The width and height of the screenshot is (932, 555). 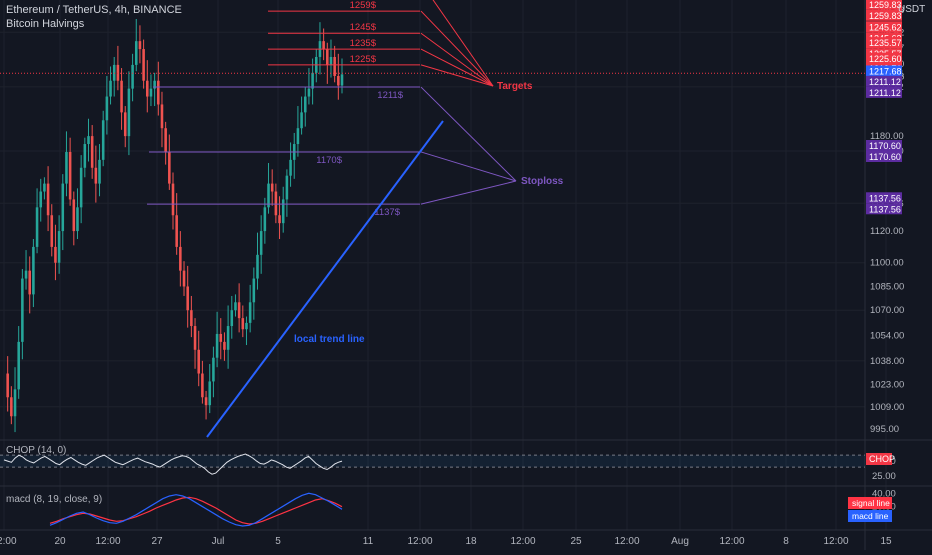 What do you see at coordinates (882, 459) in the screenshot?
I see `chop-badge-text: CHOP` at bounding box center [882, 459].